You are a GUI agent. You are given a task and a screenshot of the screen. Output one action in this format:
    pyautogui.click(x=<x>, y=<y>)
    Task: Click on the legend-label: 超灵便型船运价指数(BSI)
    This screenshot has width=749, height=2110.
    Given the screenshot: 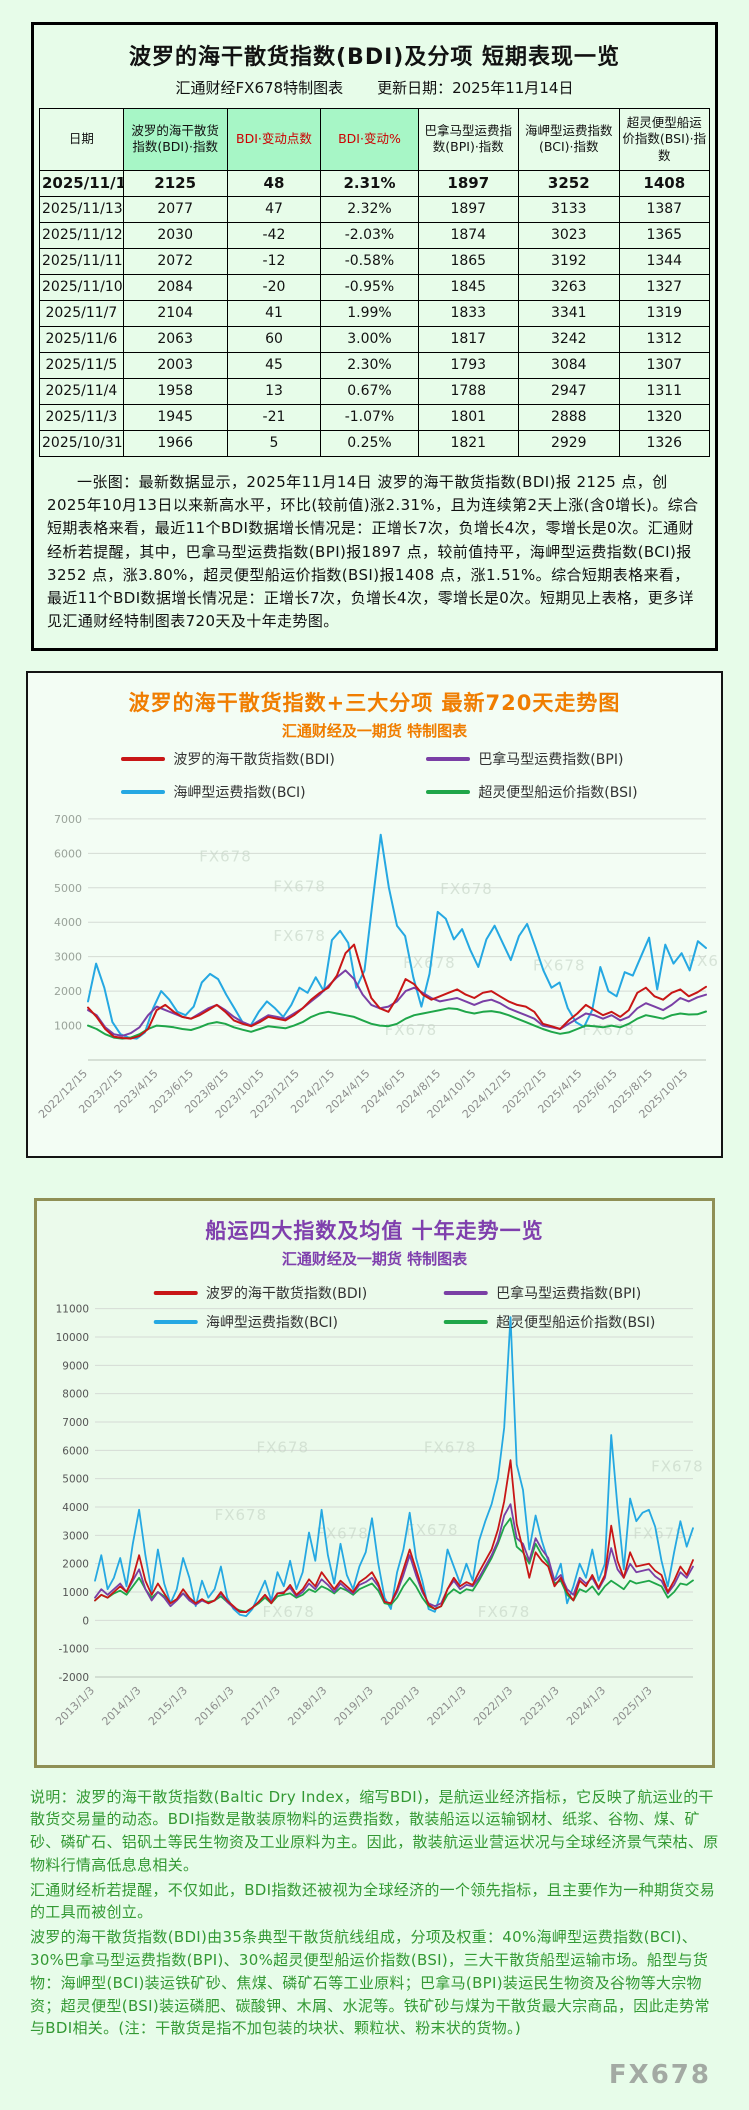 What is the action you would take?
    pyautogui.click(x=558, y=792)
    